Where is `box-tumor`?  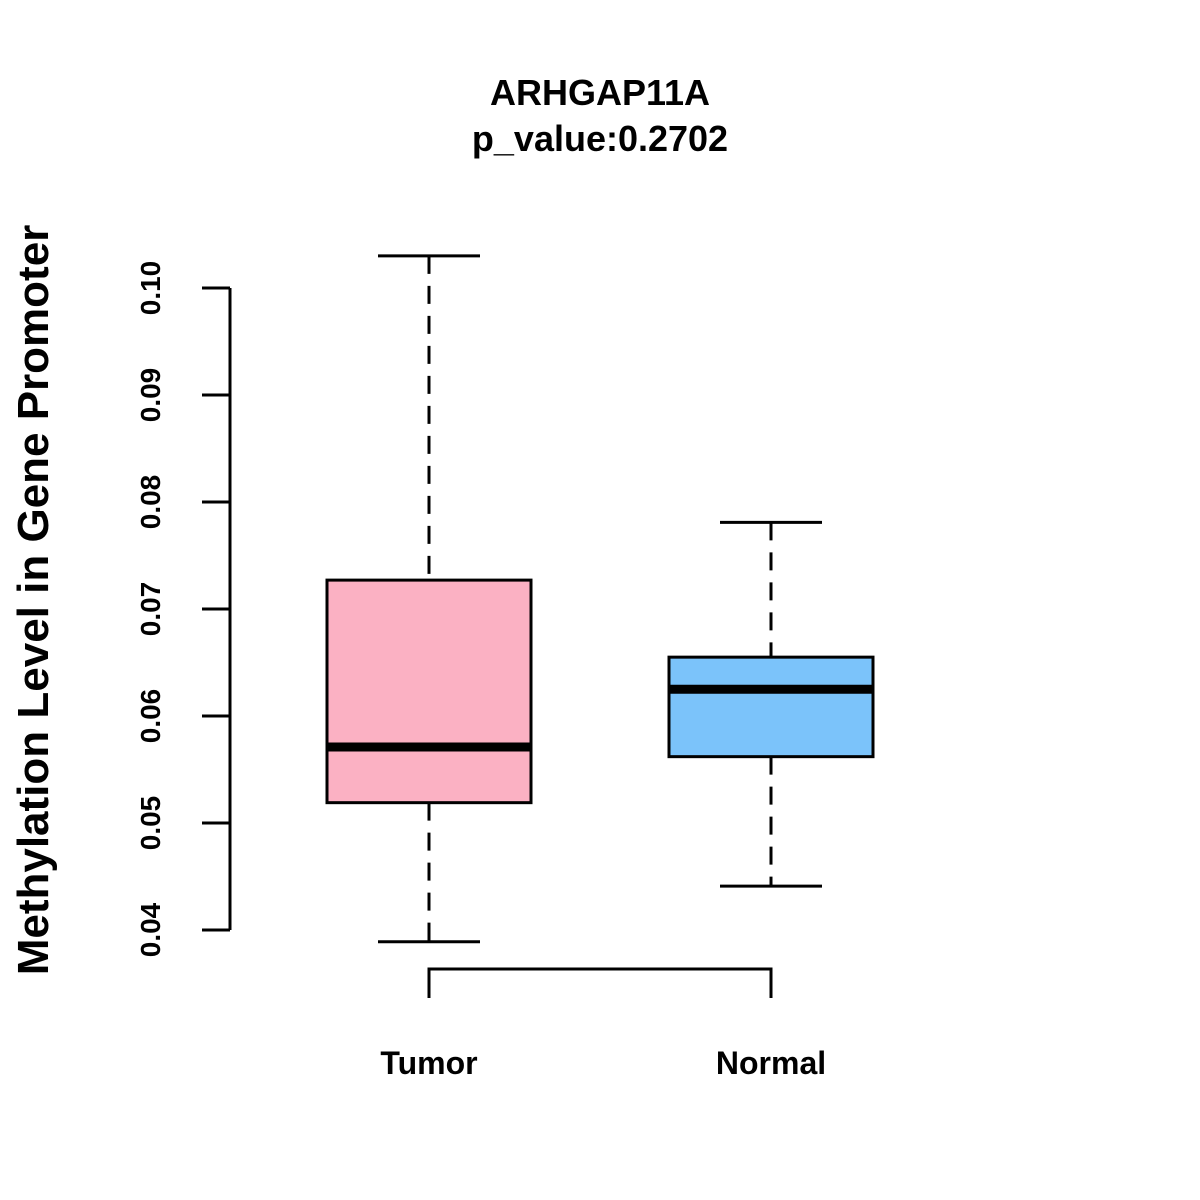 box-tumor is located at coordinates (429, 599).